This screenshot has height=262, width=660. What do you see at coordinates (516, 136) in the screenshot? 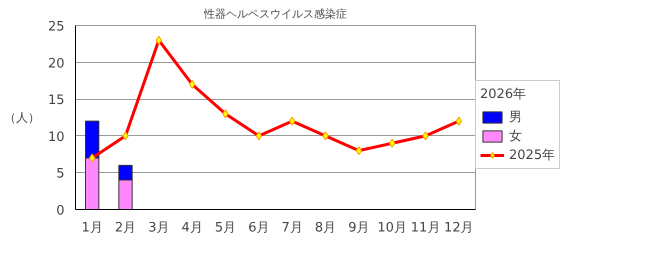
I see `legend-label: 女` at bounding box center [516, 136].